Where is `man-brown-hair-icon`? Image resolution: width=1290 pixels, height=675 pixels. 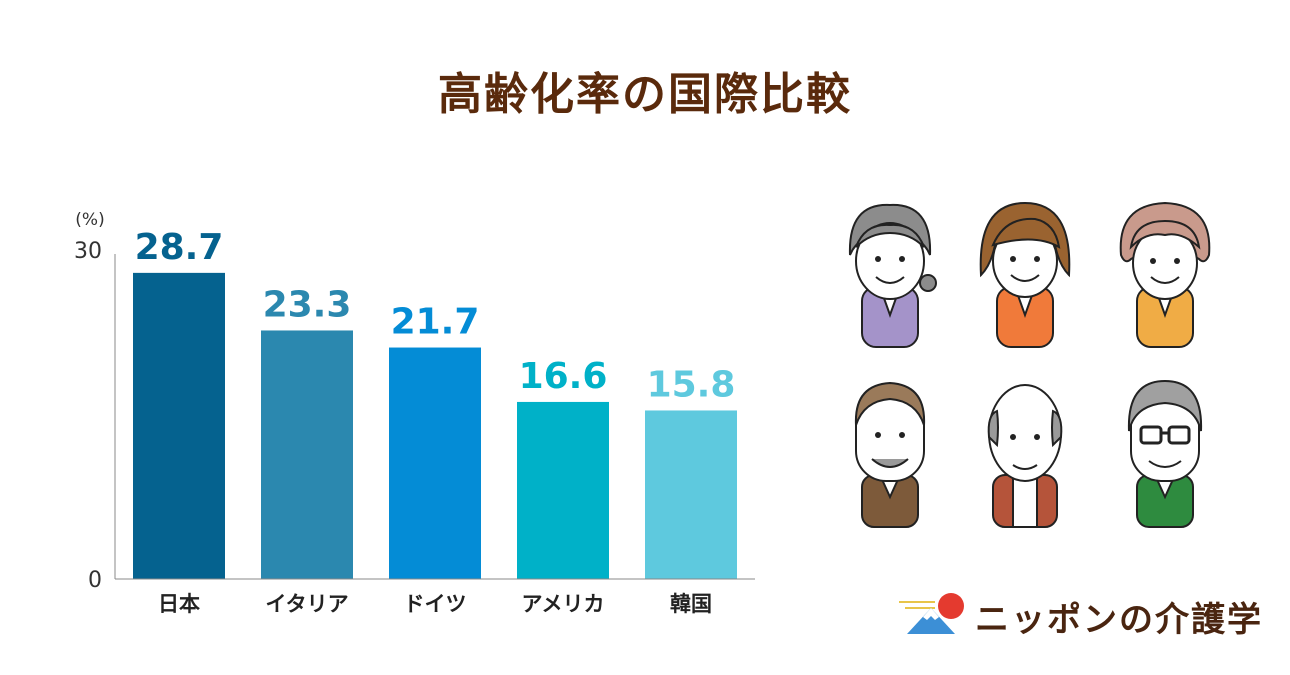 man-brown-hair-icon is located at coordinates (890, 454).